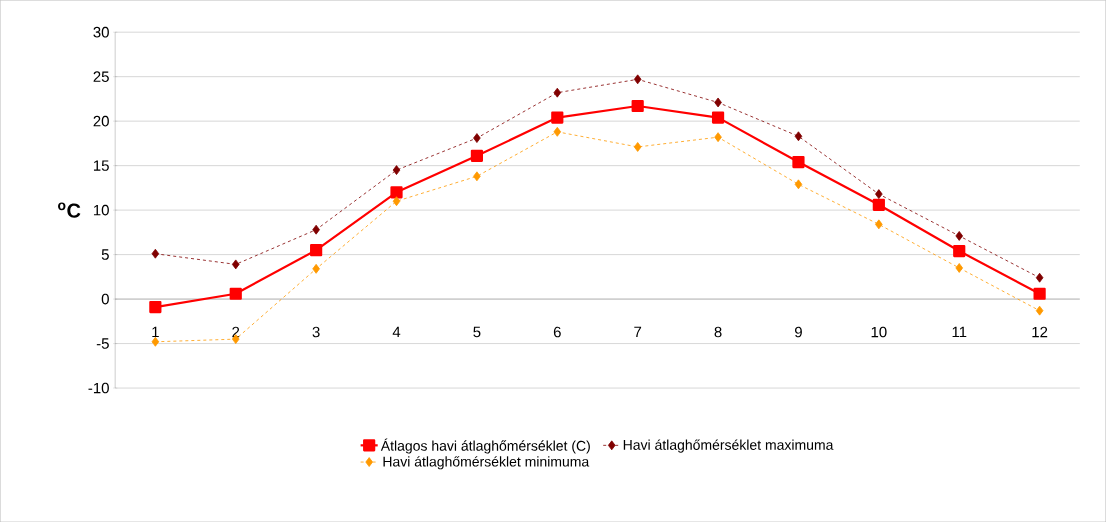 The height and width of the screenshot is (522, 1106). I want to click on y-tick-label: -5, so click(102, 343).